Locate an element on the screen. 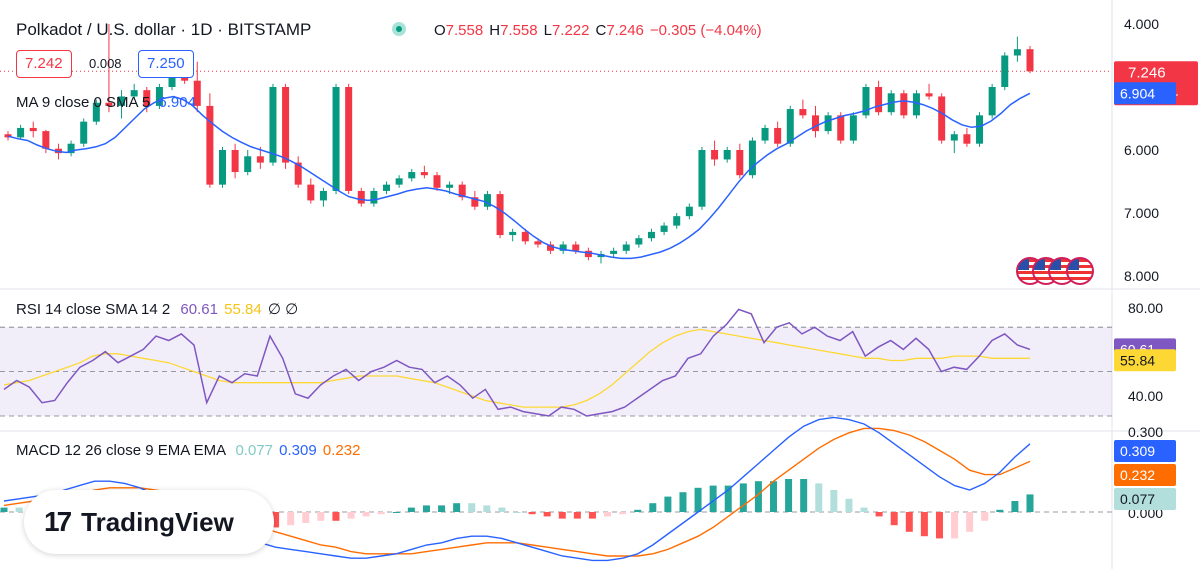  ma-value: 6.904 is located at coordinates (177, 102).